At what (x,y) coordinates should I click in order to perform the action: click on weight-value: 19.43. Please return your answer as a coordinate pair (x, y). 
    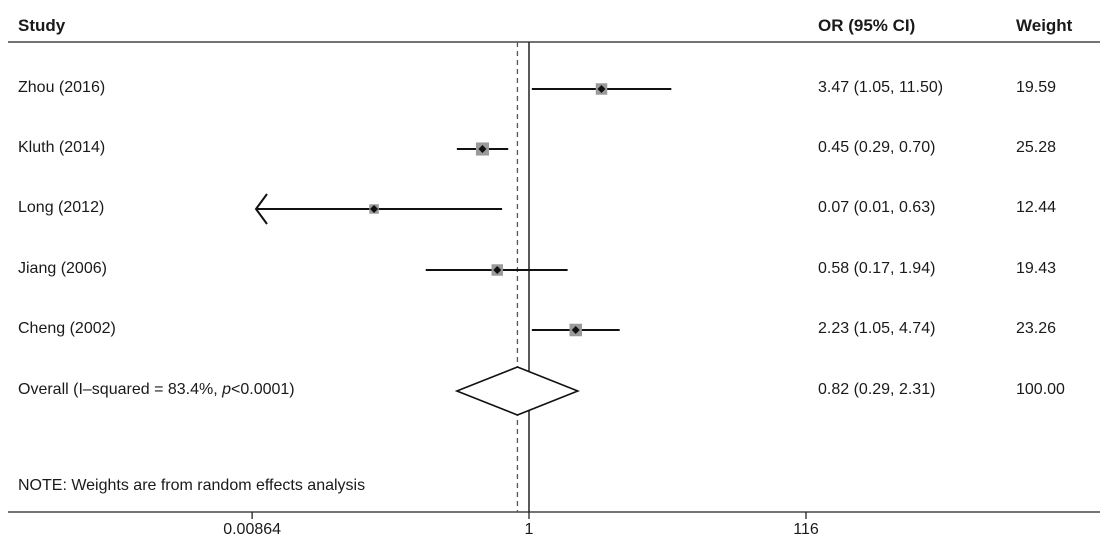
    Looking at the image, I should click on (1036, 268).